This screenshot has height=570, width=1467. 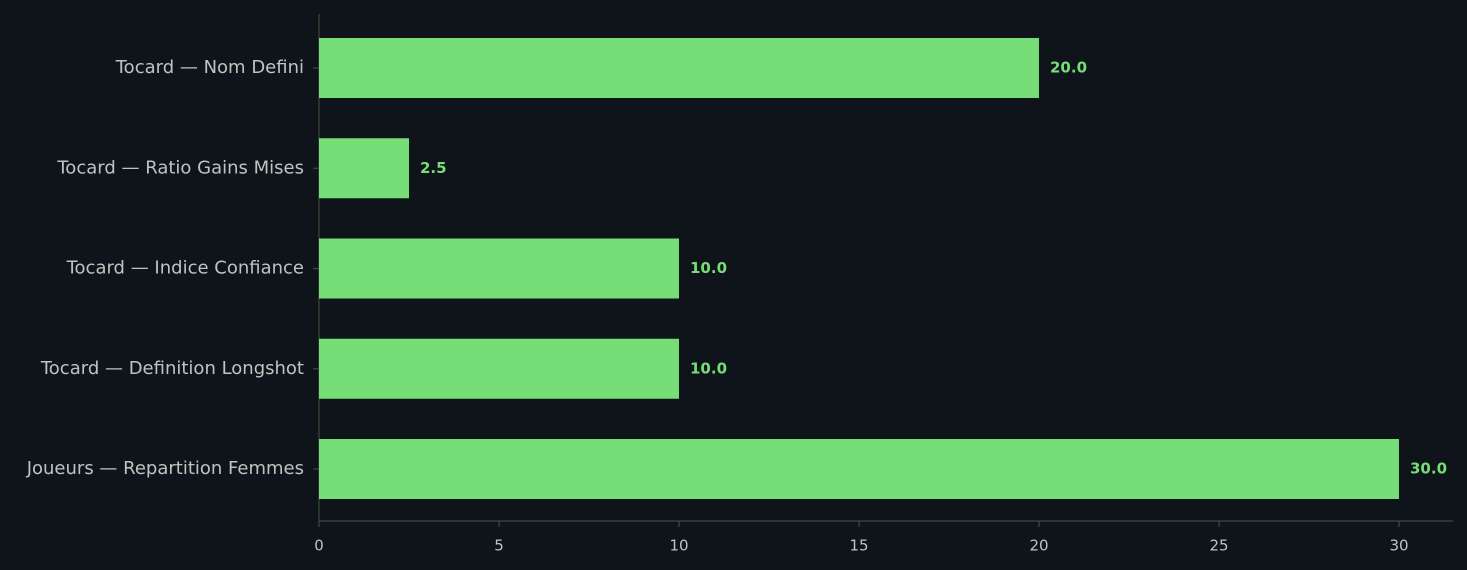 What do you see at coordinates (499, 546) in the screenshot?
I see `x-tick-label: 5` at bounding box center [499, 546].